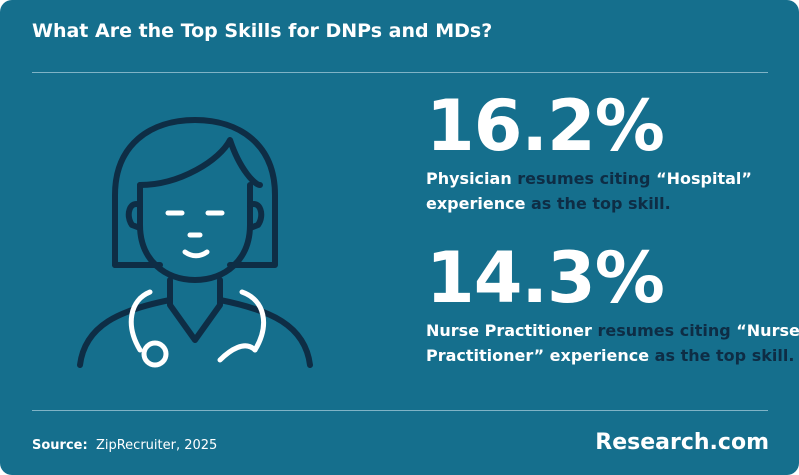 The height and width of the screenshot is (475, 799). I want to click on stat-description-line: Physician resumes citing “Hospital”, so click(589, 178).